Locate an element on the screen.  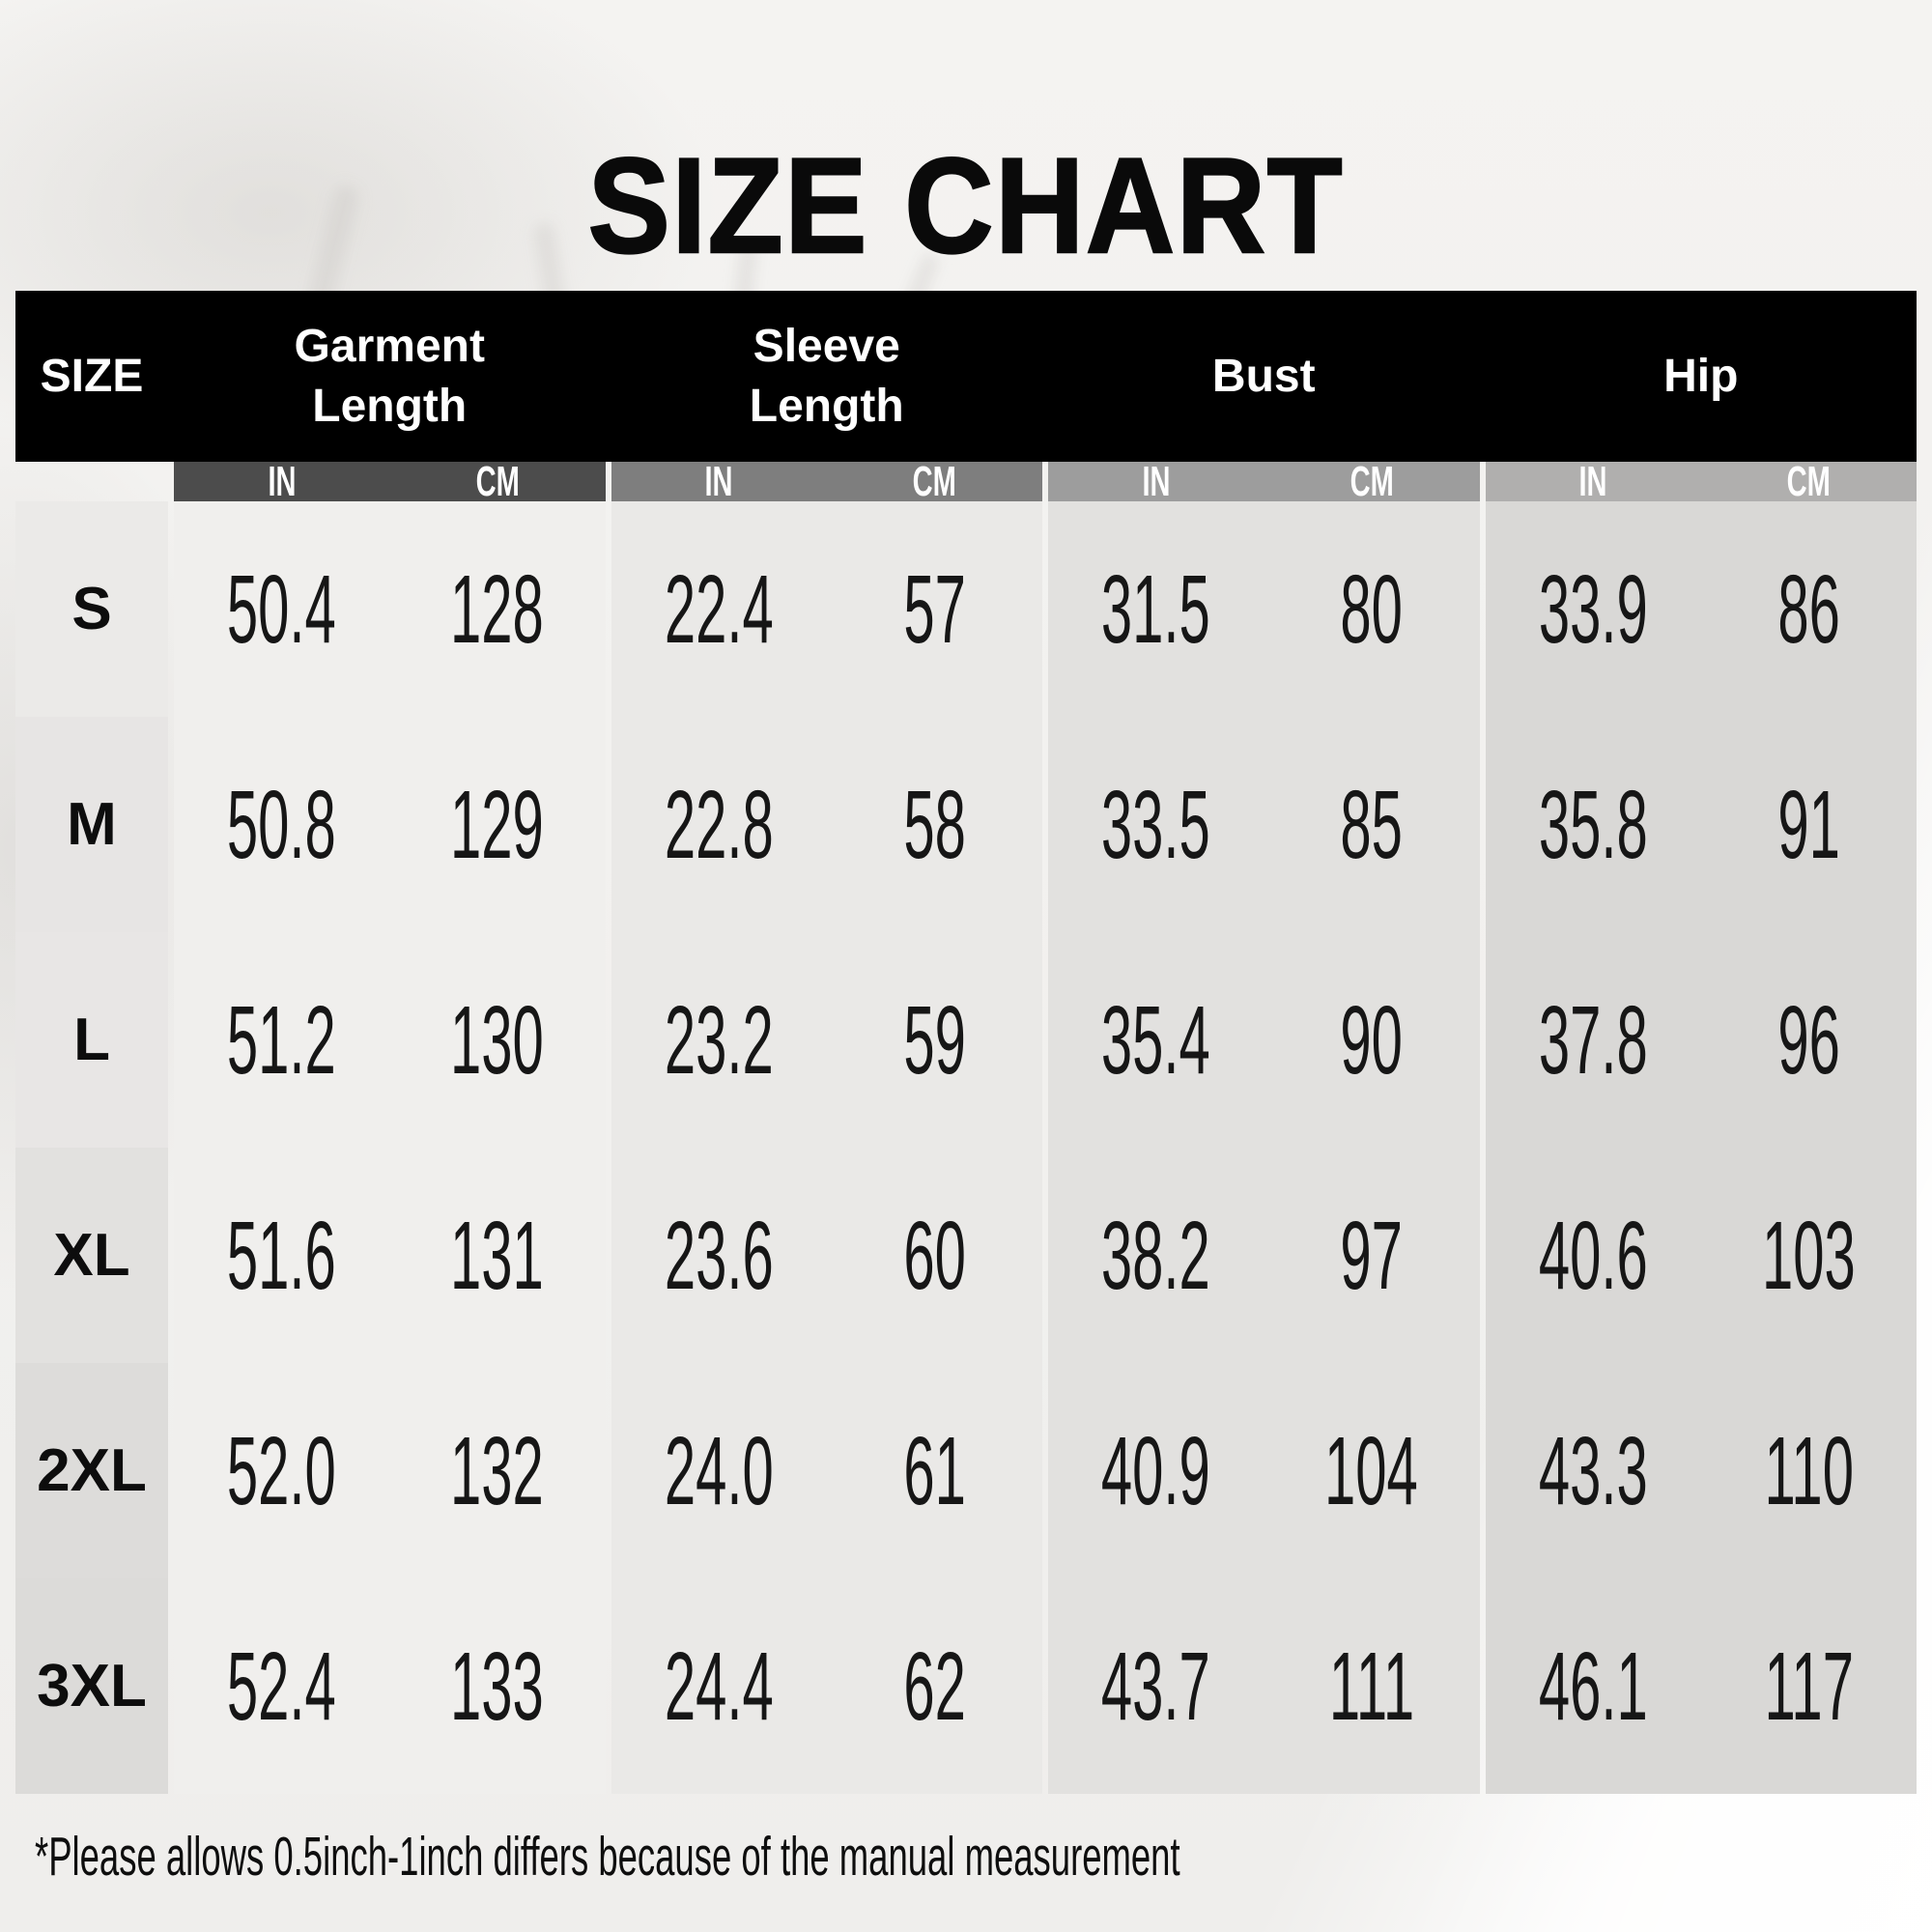
value-cell: 24.0 is located at coordinates (719, 1470).